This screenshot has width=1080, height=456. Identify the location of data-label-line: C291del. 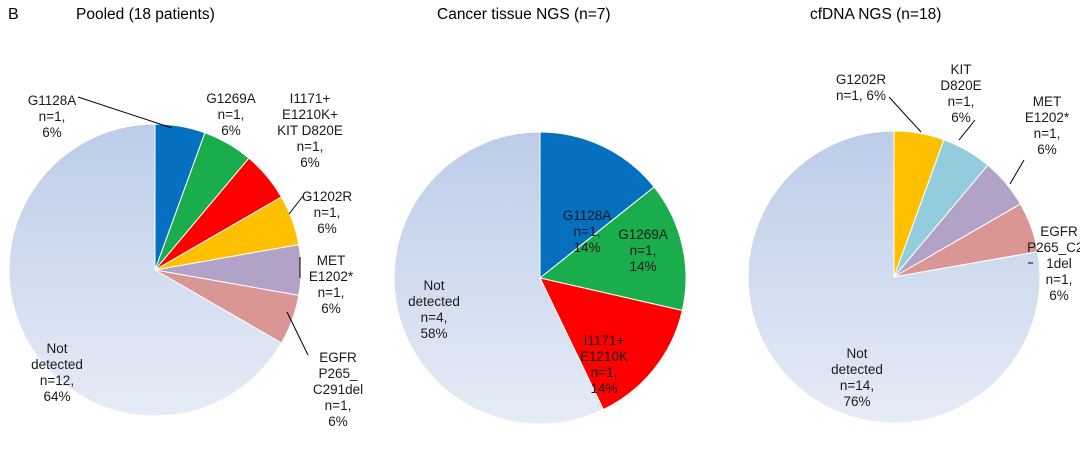
(338, 389).